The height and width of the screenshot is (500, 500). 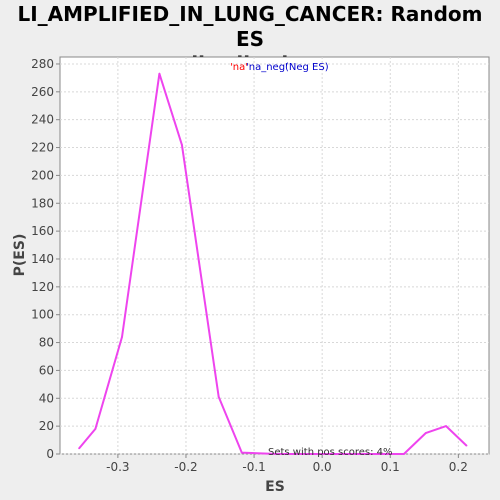 I want to click on y-tick-label: 80, so click(x=46, y=343).